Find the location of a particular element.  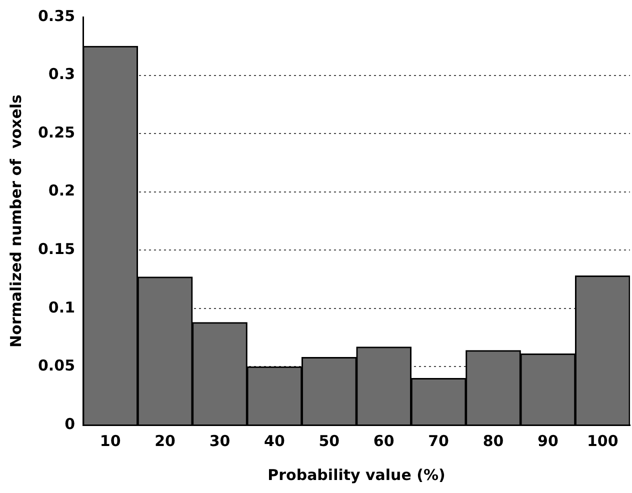

x-tick-label: 100 is located at coordinates (602, 441).